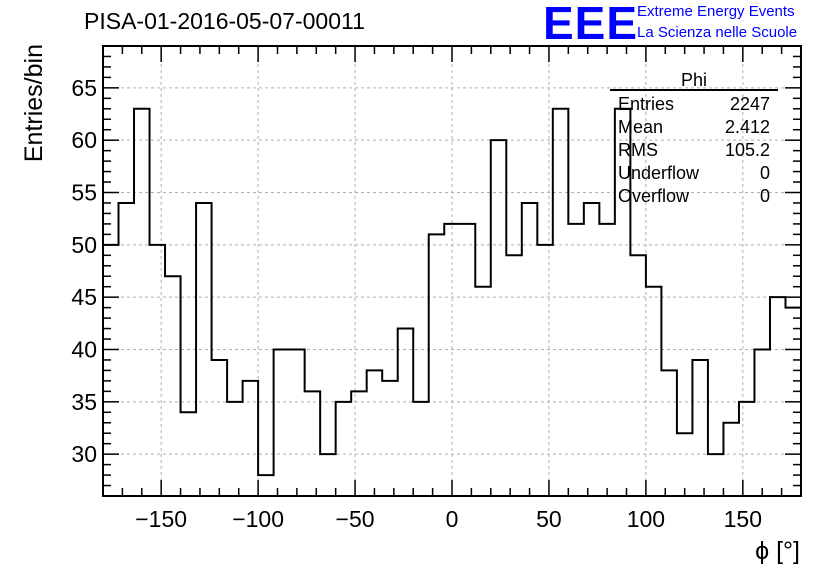 The height and width of the screenshot is (572, 836). Describe the element at coordinates (355, 519) in the screenshot. I see `x-tick-label: −50` at that location.